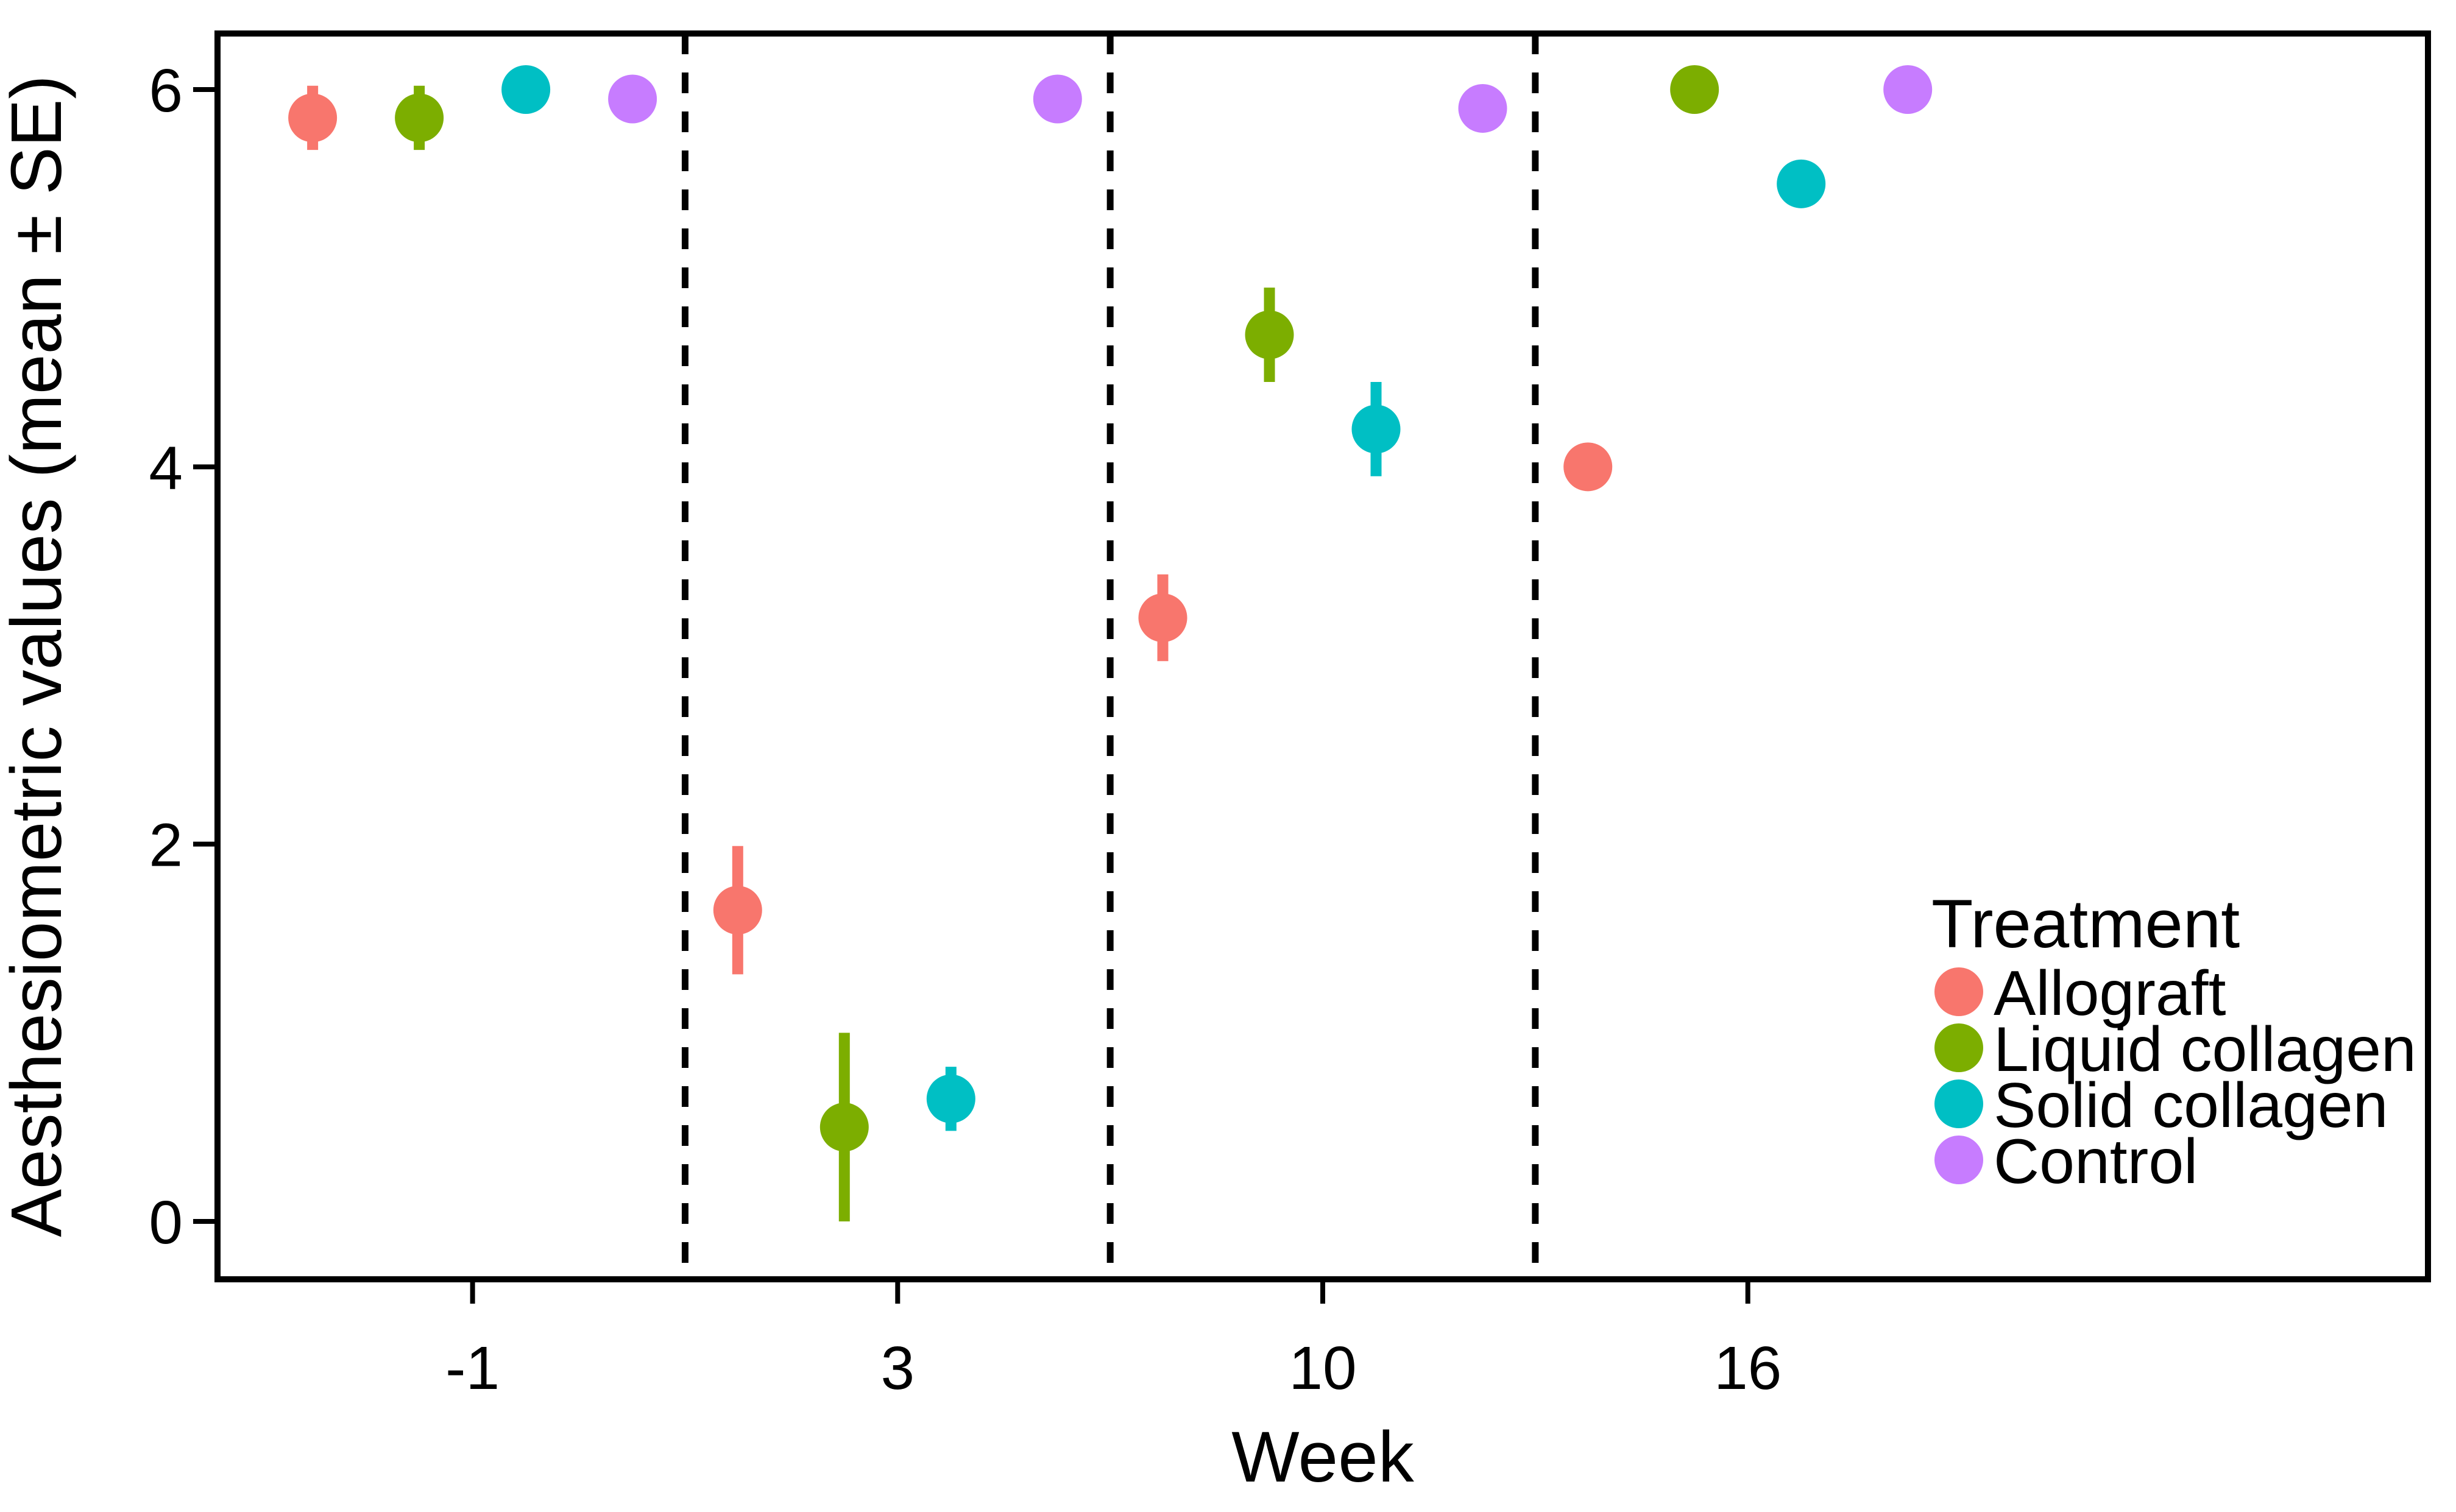  What do you see at coordinates (2191, 1105) in the screenshot?
I see `legend-label-solid-collagen: Solid collagen` at bounding box center [2191, 1105].